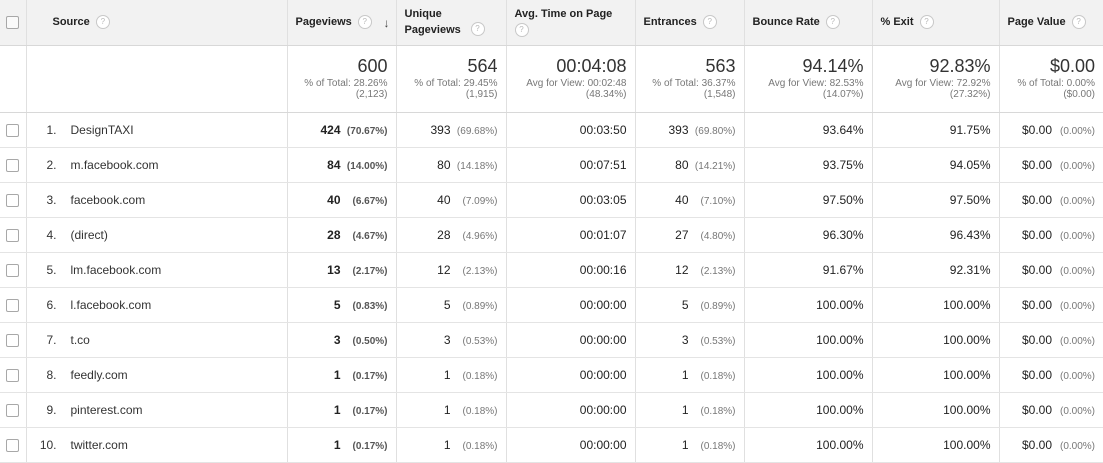  Describe the element at coordinates (386, 23) in the screenshot. I see `sort-down-arrow-icon: ↓` at that location.